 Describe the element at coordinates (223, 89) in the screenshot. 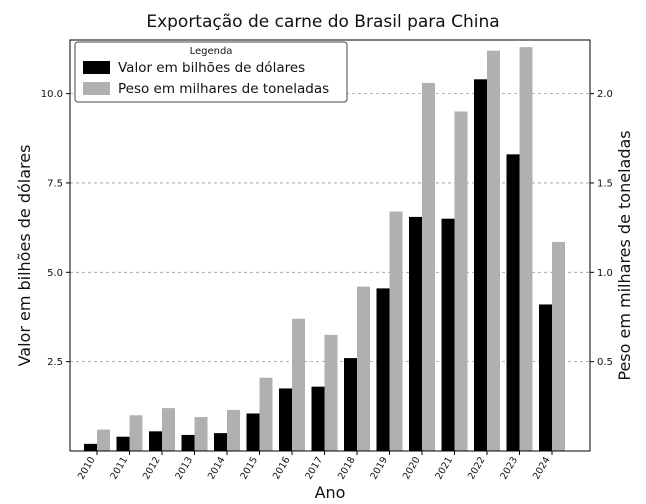

I see `legend-label-weight: Peso em milhares de toneladas` at that location.